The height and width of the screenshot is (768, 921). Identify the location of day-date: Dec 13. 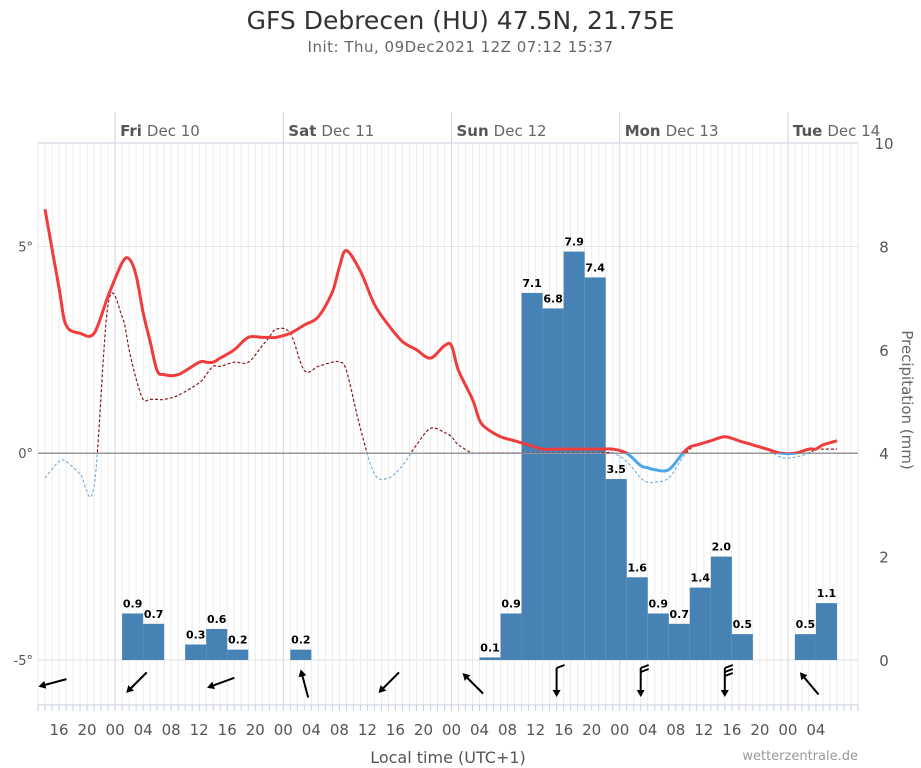
(692, 131).